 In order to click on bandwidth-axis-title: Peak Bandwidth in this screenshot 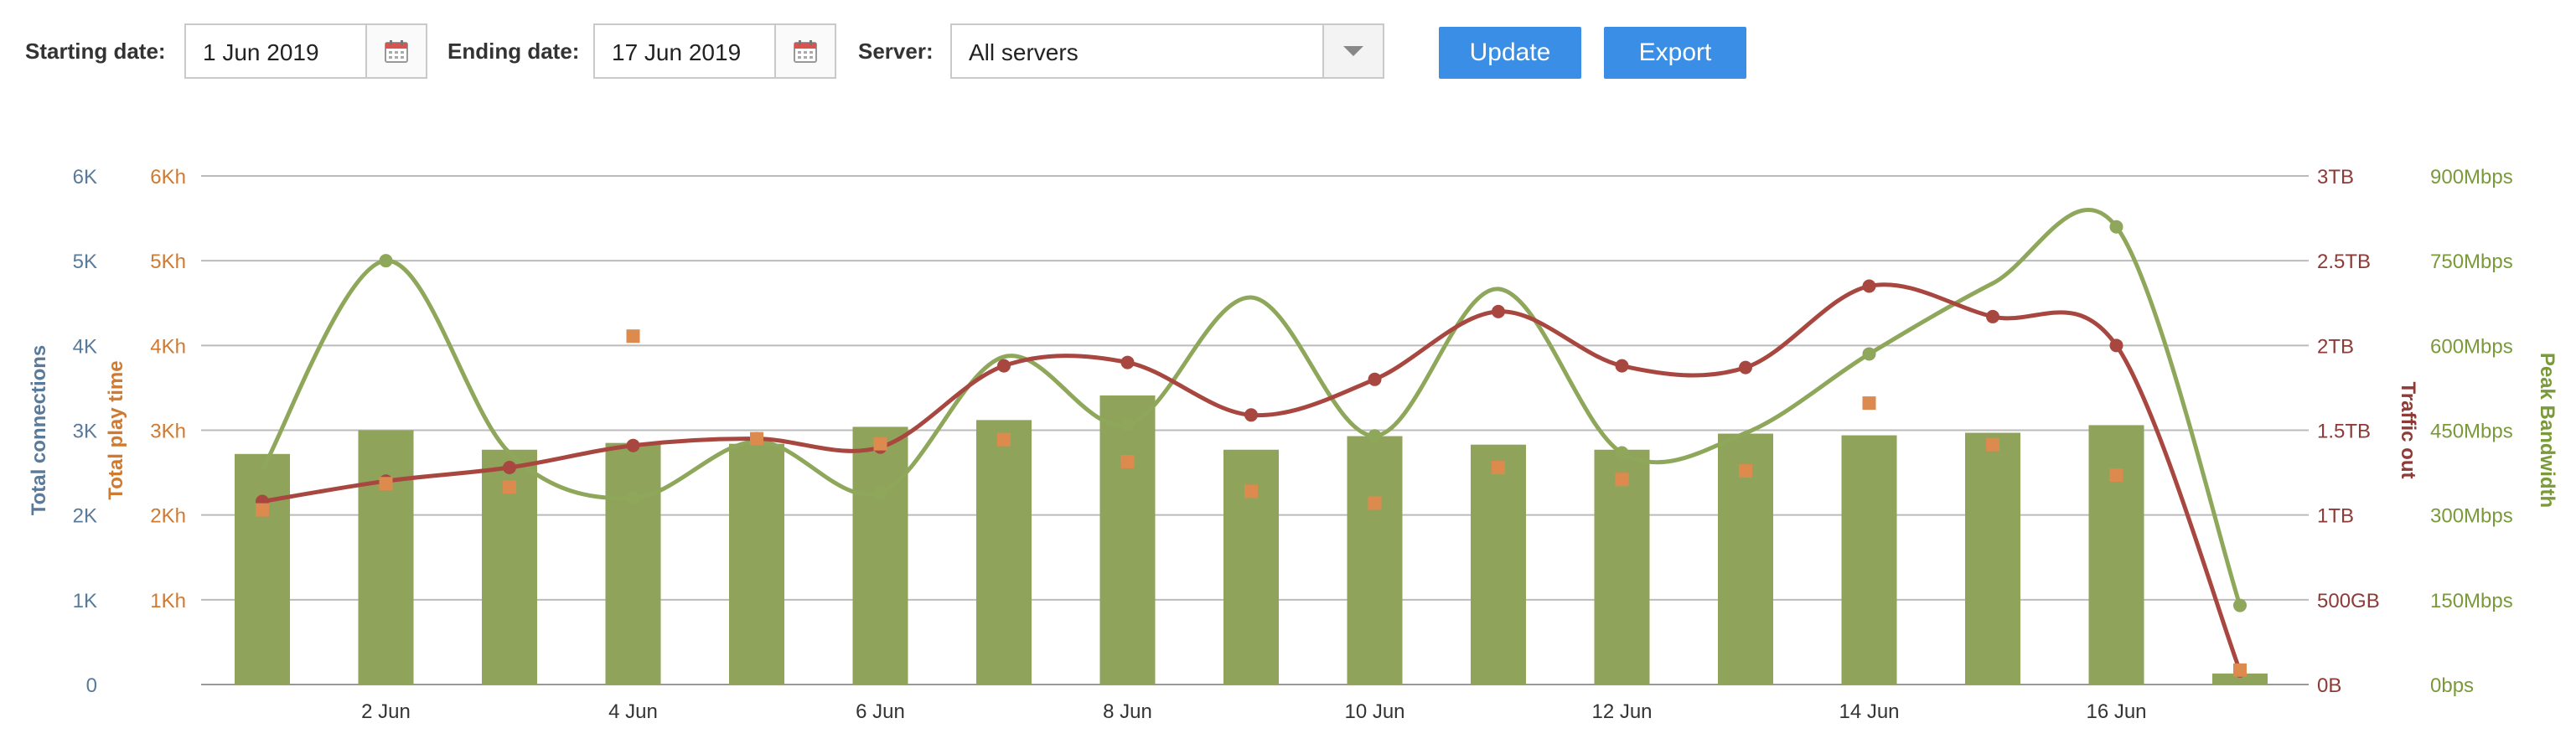, I will do `click(2547, 431)`.